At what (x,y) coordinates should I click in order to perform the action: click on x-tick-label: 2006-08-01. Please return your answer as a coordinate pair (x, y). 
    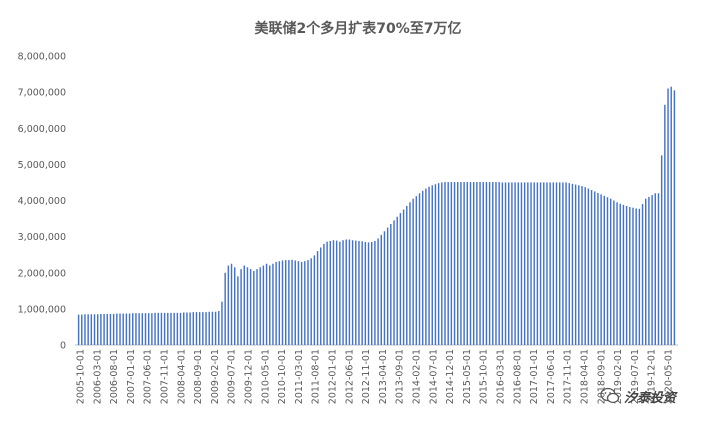
    Looking at the image, I should click on (114, 376).